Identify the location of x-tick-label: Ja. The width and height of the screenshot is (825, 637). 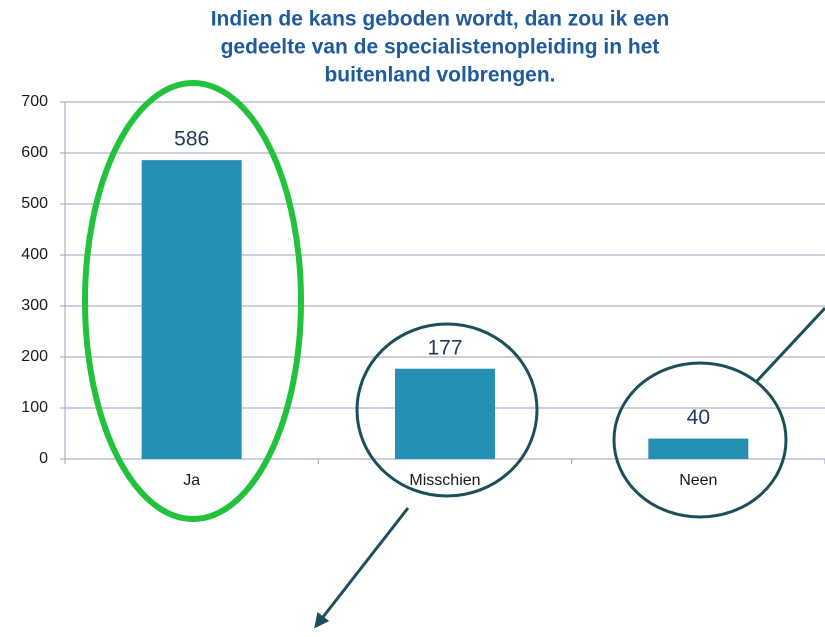
(191, 480).